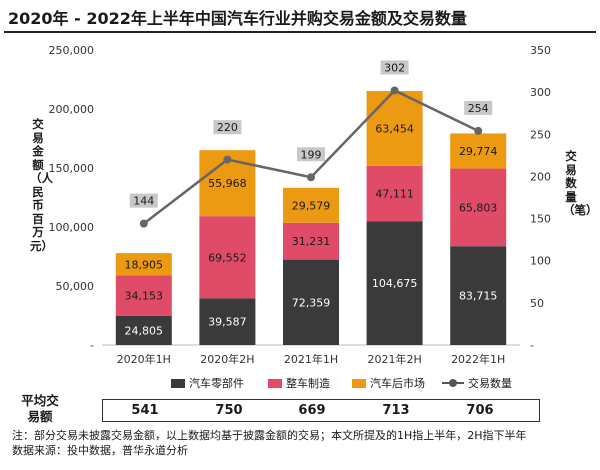 The image size is (600, 470). I want to click on y-tick-label-left: 100,000, so click(72, 227).